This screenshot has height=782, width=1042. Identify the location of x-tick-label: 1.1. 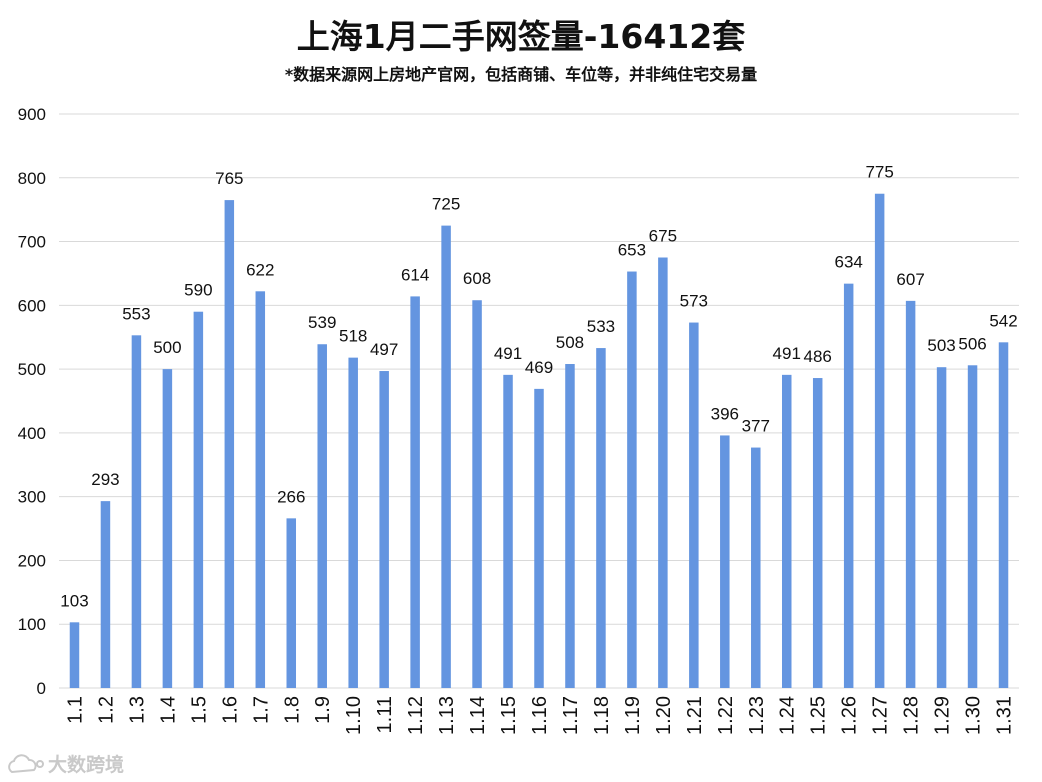
(75, 710).